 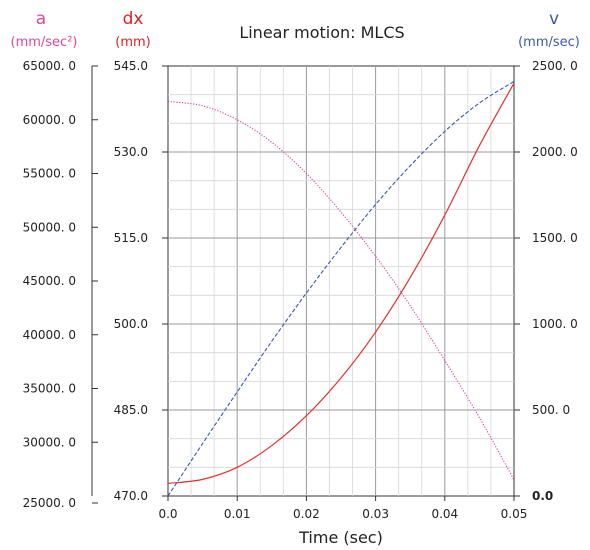 I want to click on x-axis-label: Time (sec), so click(x=340, y=537).